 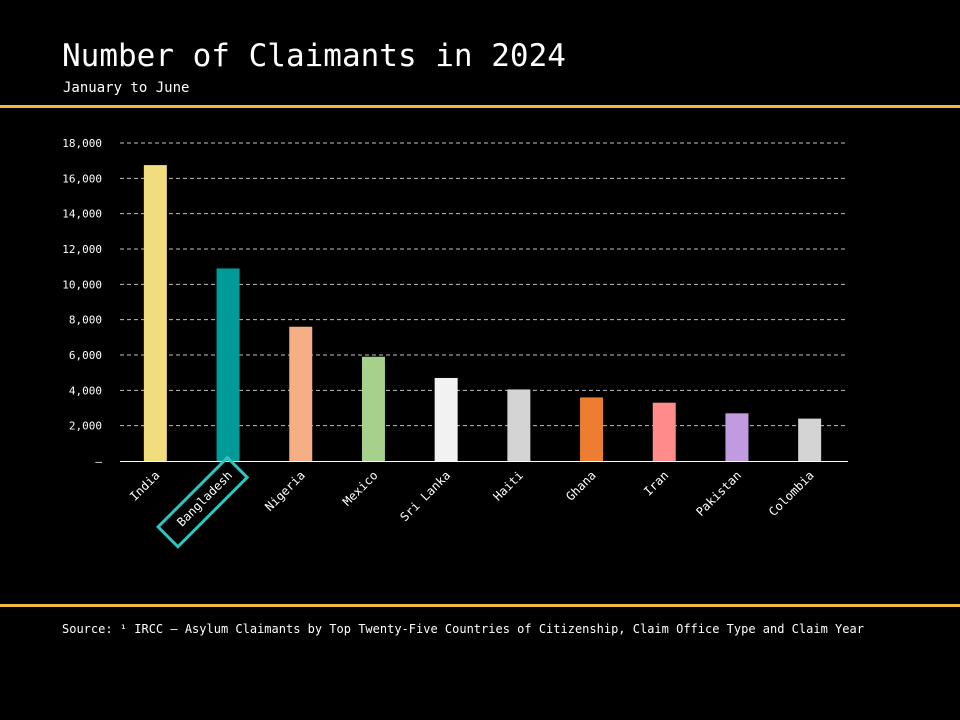 What do you see at coordinates (85, 355) in the screenshot?
I see `y-tick-label: 6,000` at bounding box center [85, 355].